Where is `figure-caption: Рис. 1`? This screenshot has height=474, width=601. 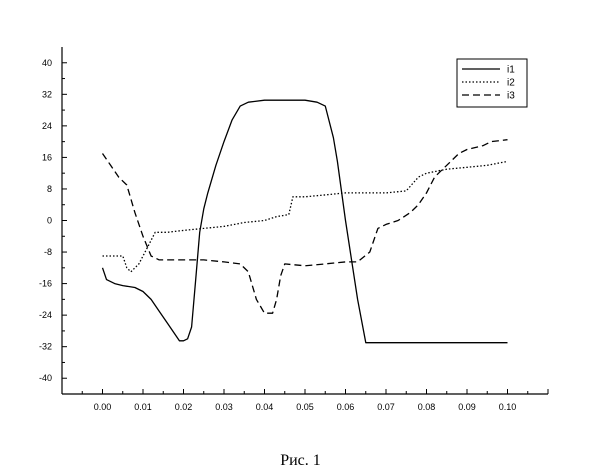
figure-caption: Рис. 1 is located at coordinates (300, 460).